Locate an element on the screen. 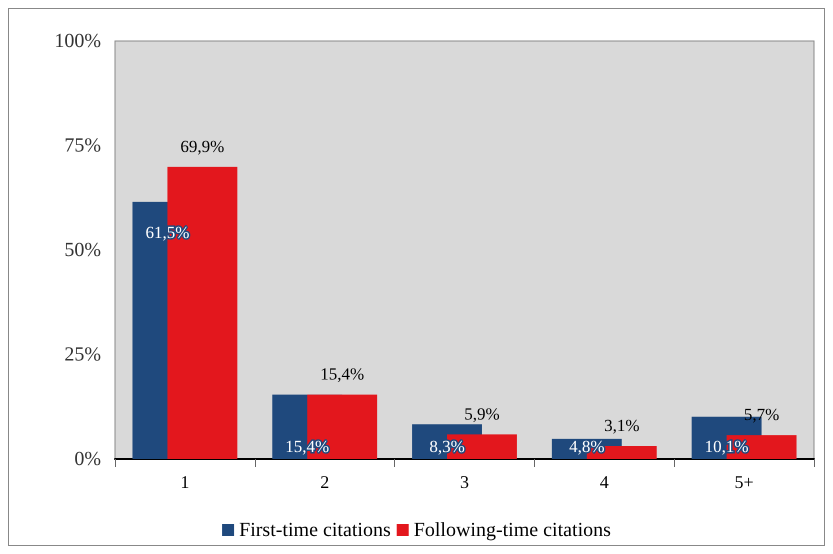 The height and width of the screenshot is (554, 833). data-label: 61,5% is located at coordinates (167, 232).